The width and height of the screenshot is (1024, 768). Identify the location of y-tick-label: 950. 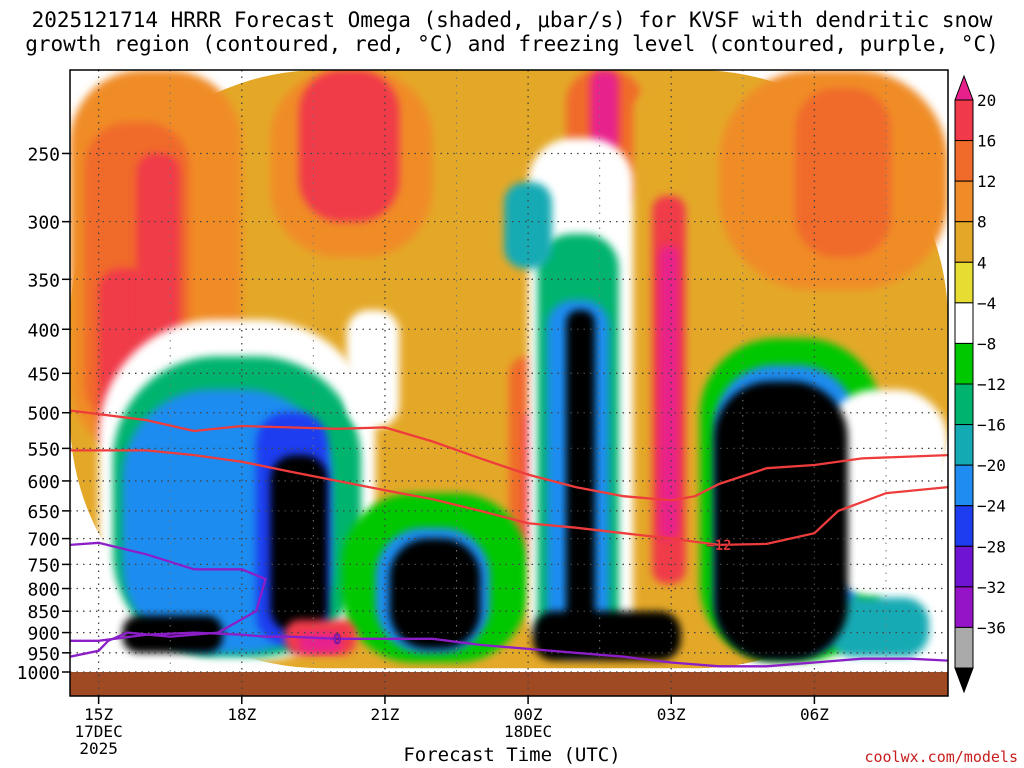
(43, 654).